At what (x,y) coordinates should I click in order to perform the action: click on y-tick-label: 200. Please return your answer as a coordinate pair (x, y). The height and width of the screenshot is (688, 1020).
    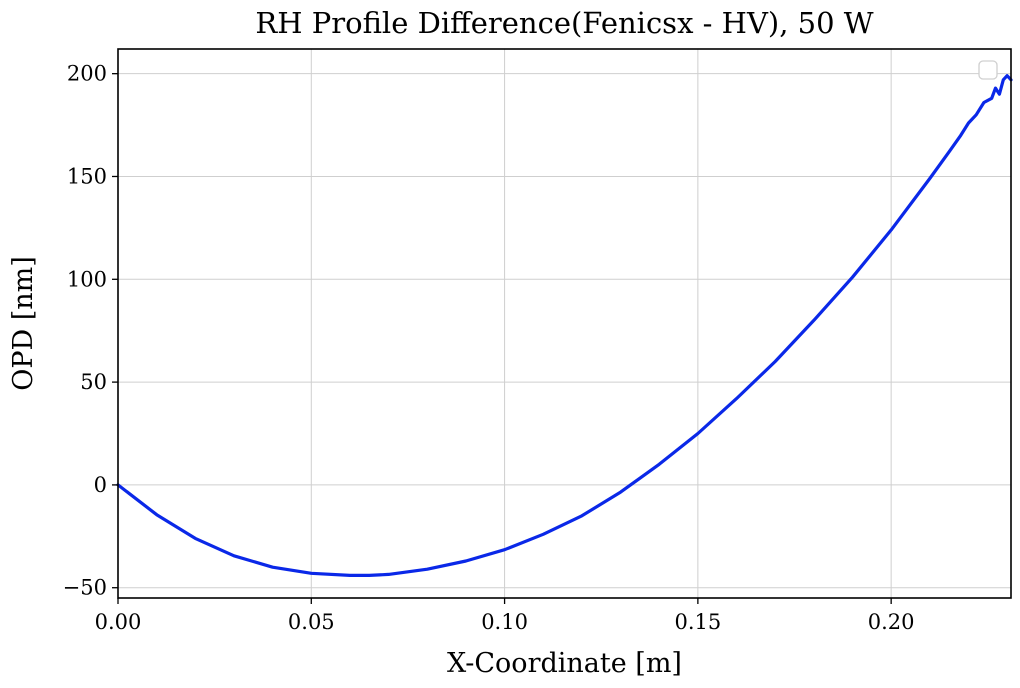
    Looking at the image, I should click on (87, 74).